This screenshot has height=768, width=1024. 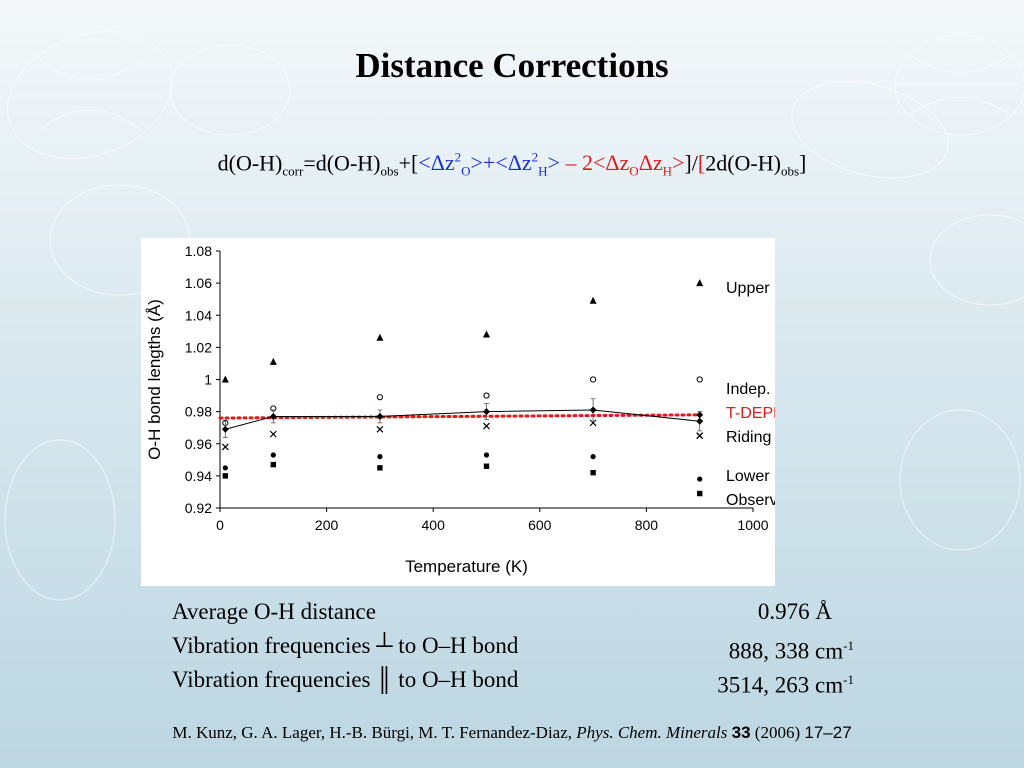 I want to click on stat-average: Average O-H distance 0.976 Å, so click(x=522, y=614).